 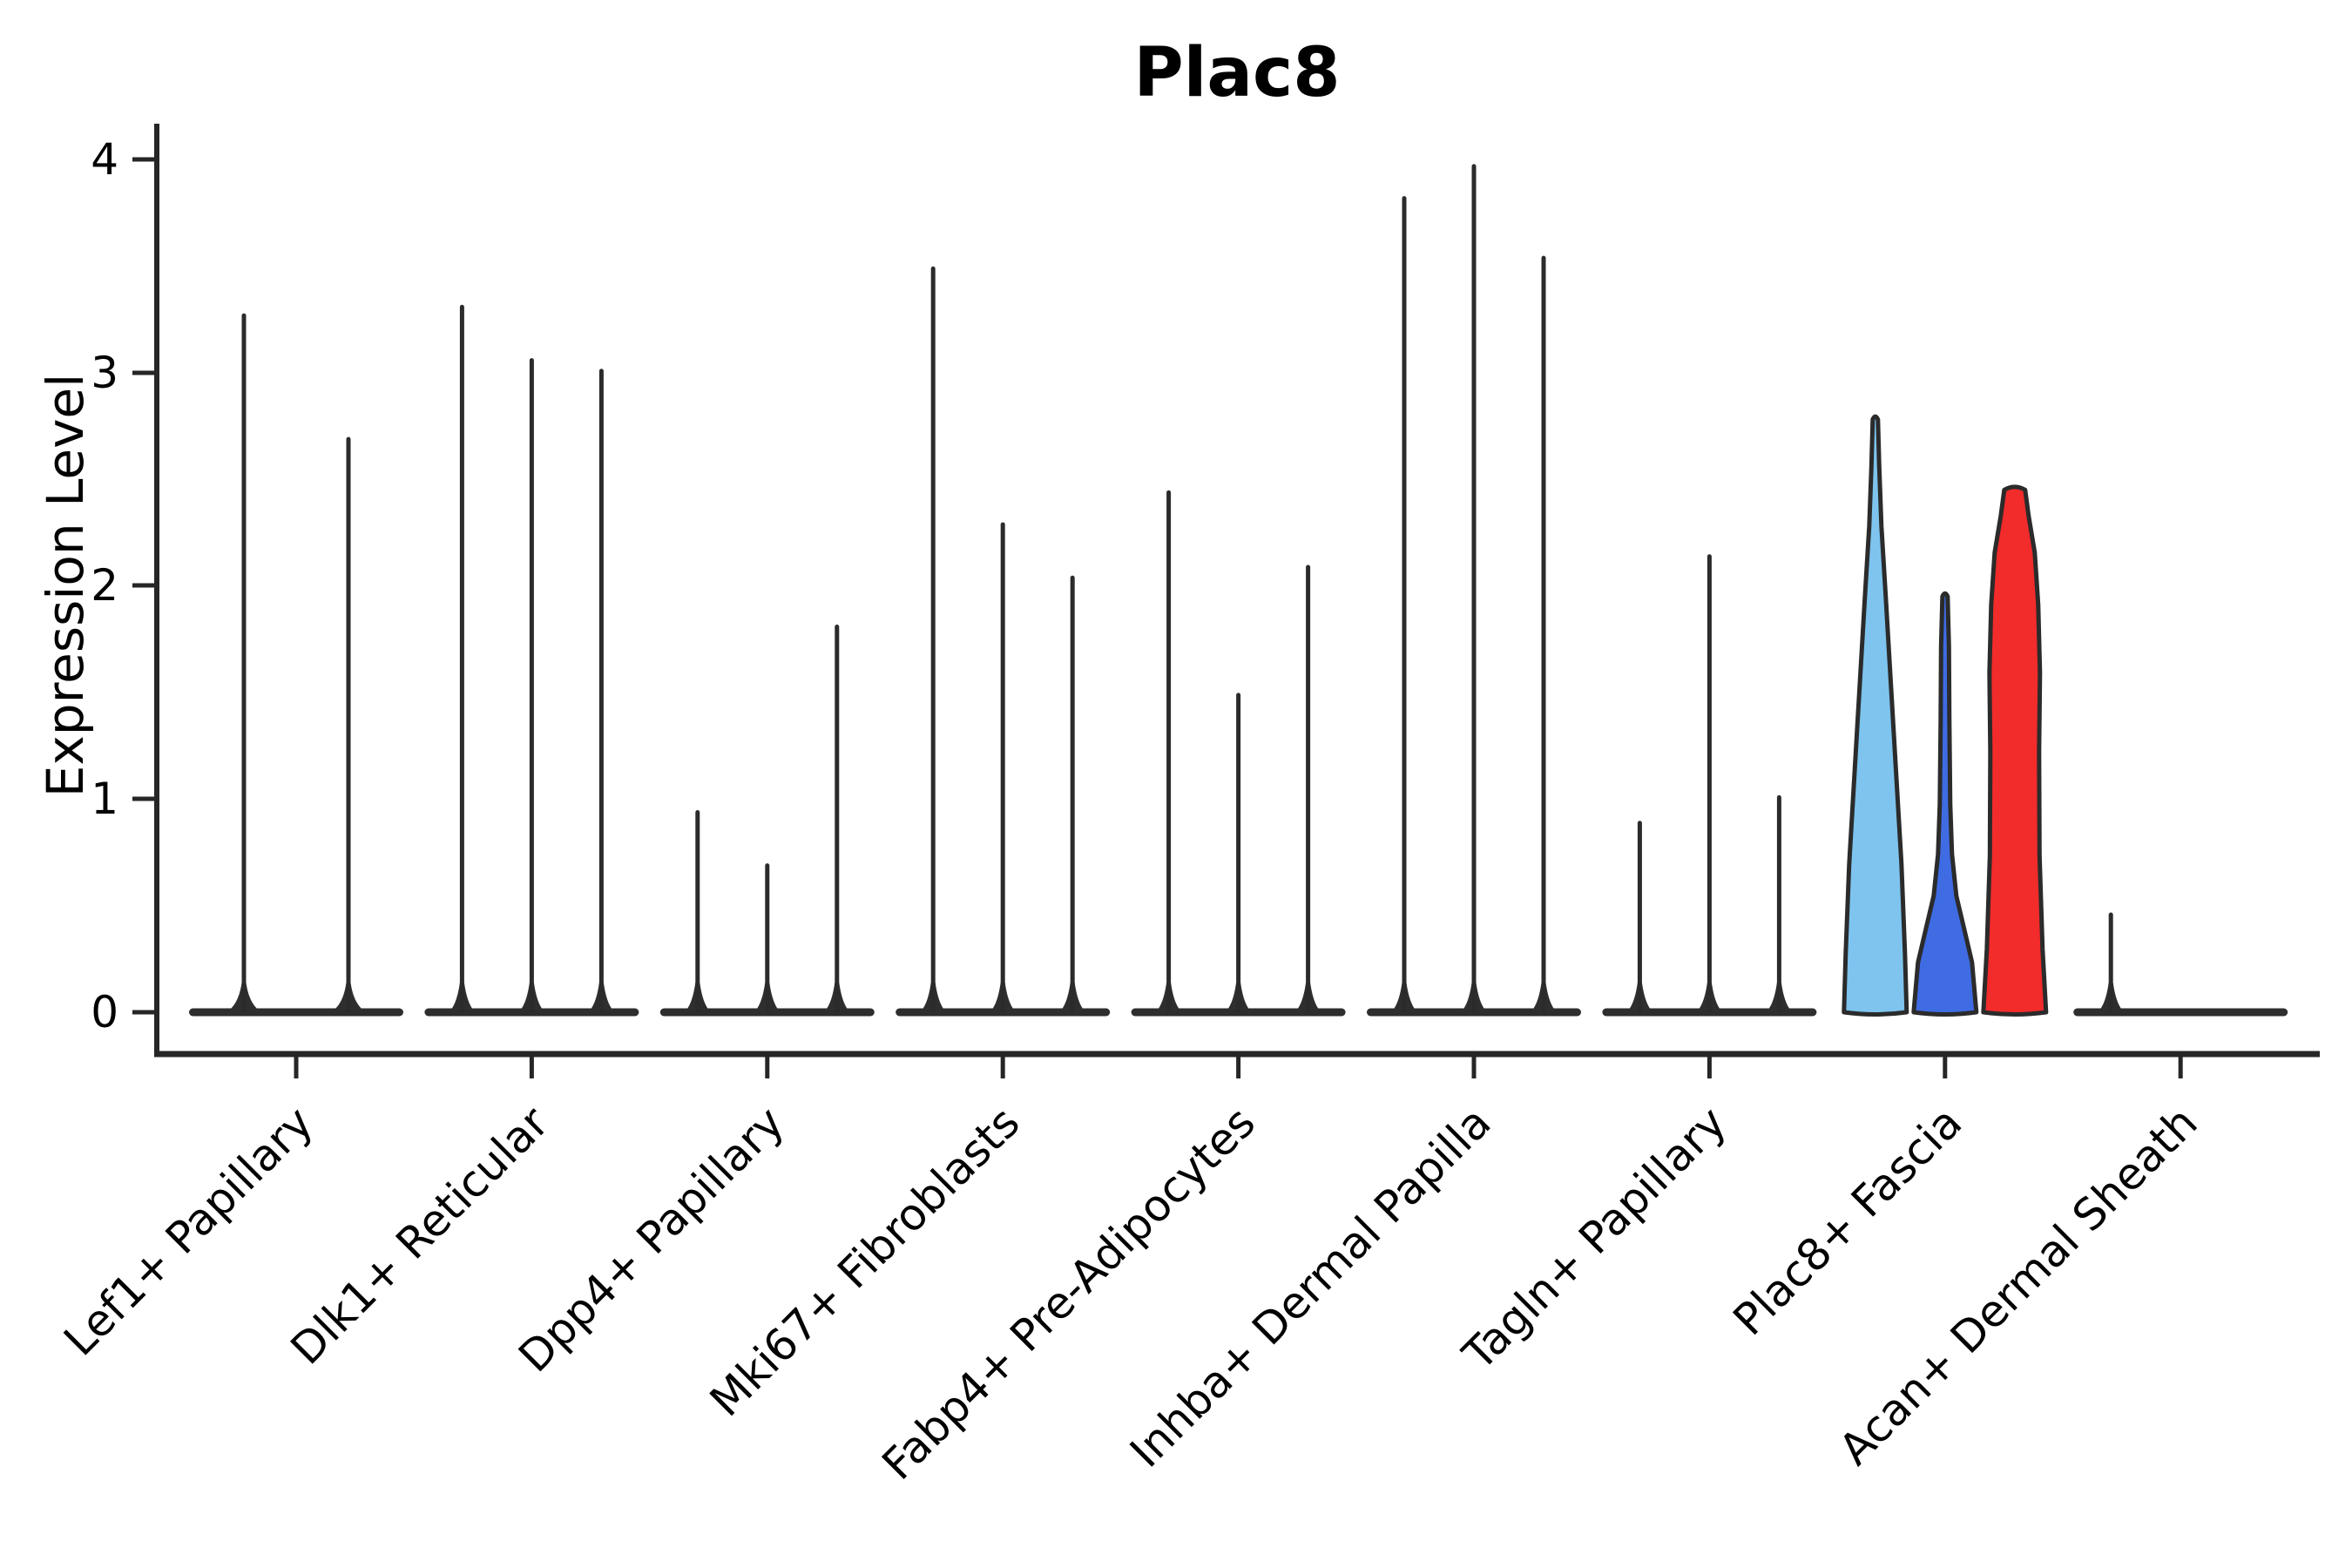 I want to click on x-tick-label: Plac8+ Fascia, so click(x=1848, y=1221).